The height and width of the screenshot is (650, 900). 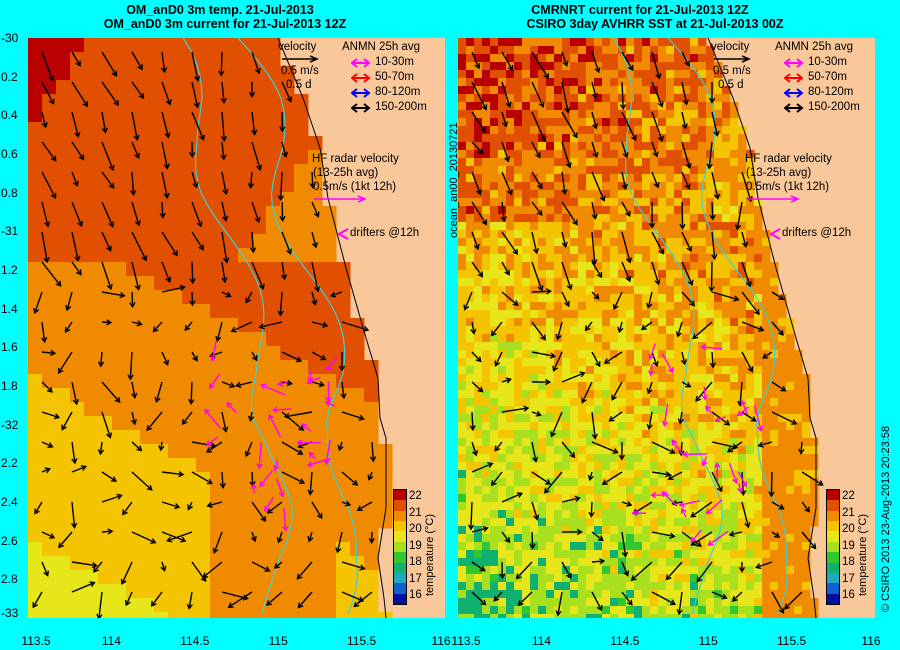 I want to click on colorbar-tick-label: 18, so click(x=848, y=562).